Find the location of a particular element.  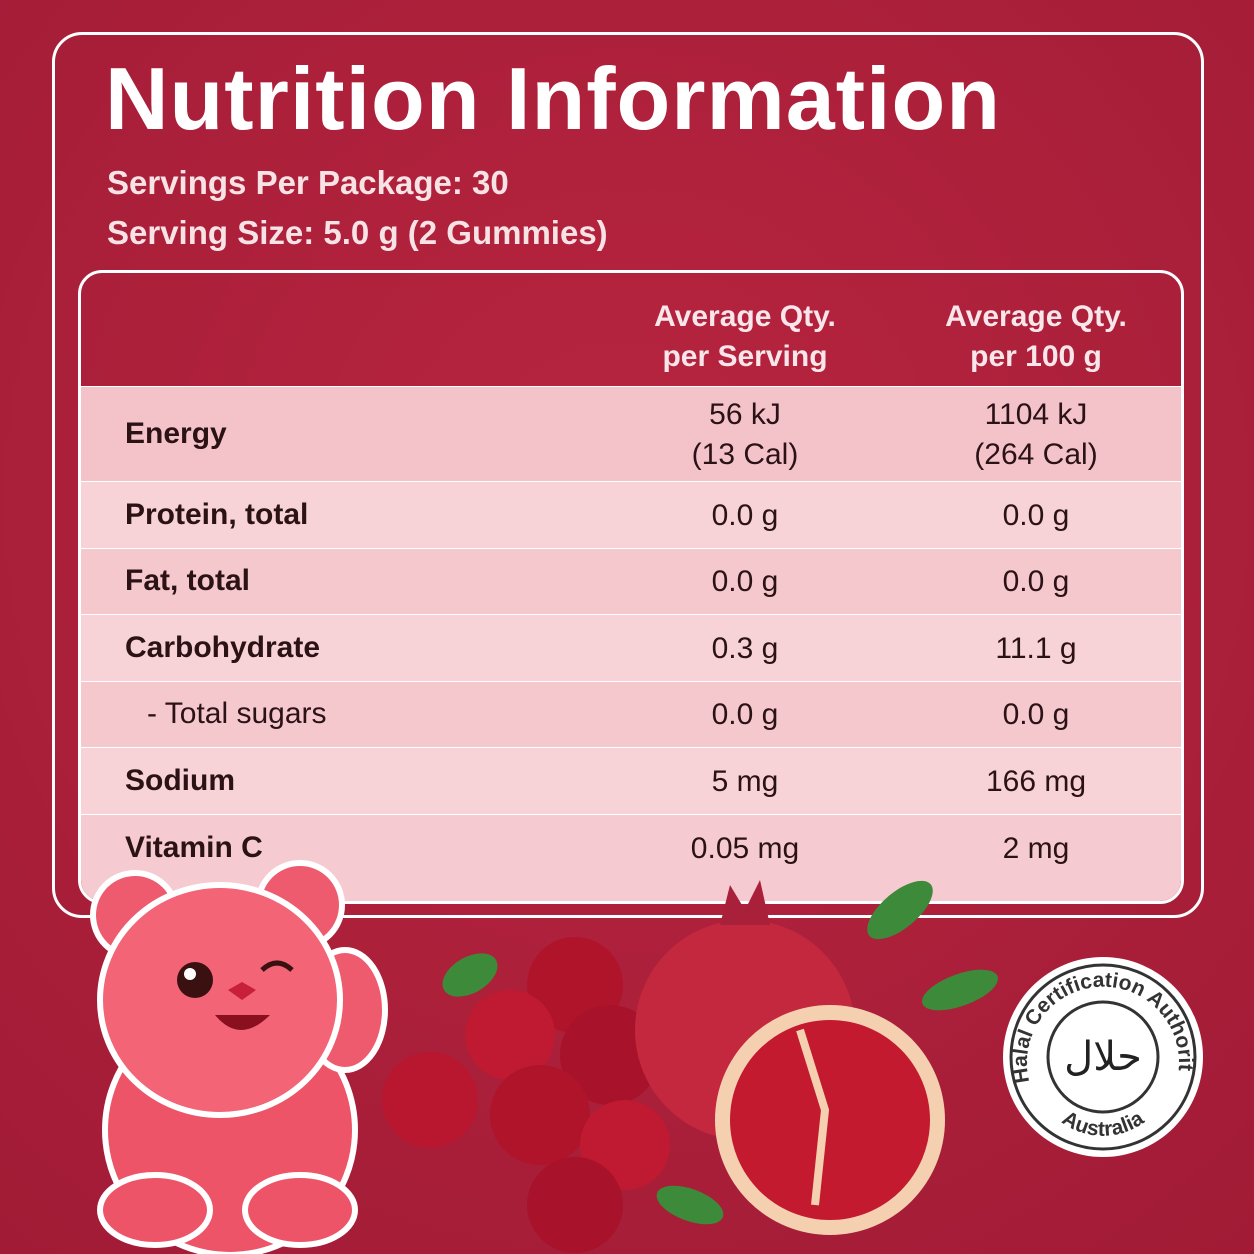

row-label: Sodium is located at coordinates (180, 780).